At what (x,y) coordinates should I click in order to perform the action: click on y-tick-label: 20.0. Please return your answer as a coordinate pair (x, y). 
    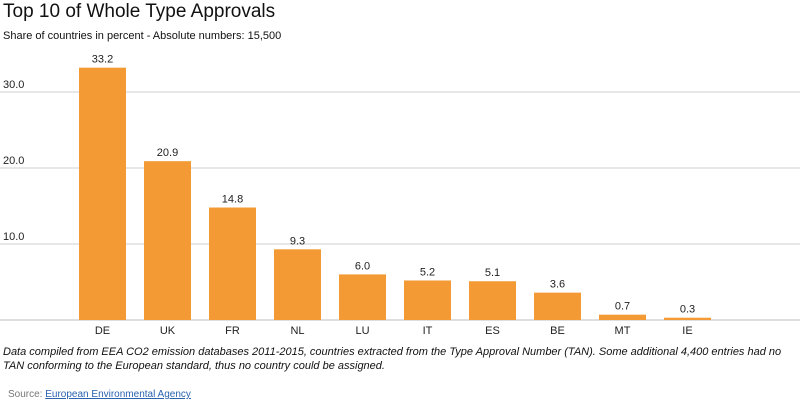
    Looking at the image, I should click on (13, 161).